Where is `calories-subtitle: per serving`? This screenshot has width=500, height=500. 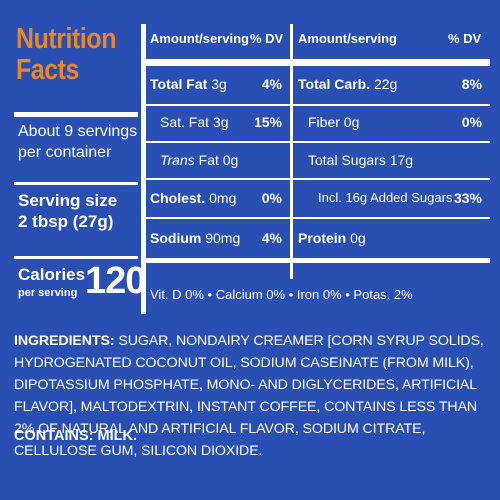
calories-subtitle: per serving is located at coordinates (48, 293).